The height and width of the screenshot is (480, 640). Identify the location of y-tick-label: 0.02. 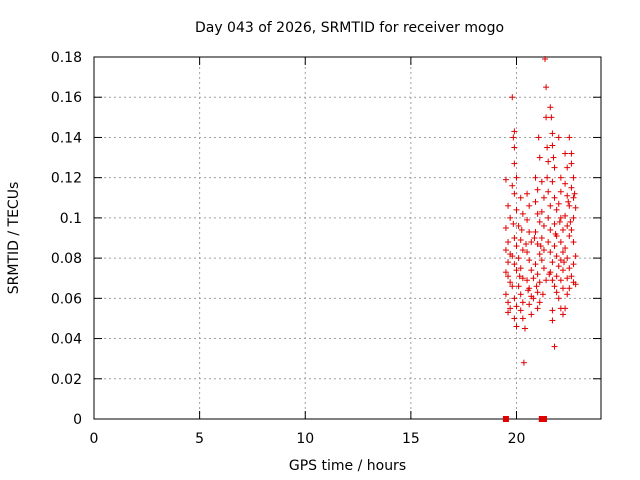
(66, 380).